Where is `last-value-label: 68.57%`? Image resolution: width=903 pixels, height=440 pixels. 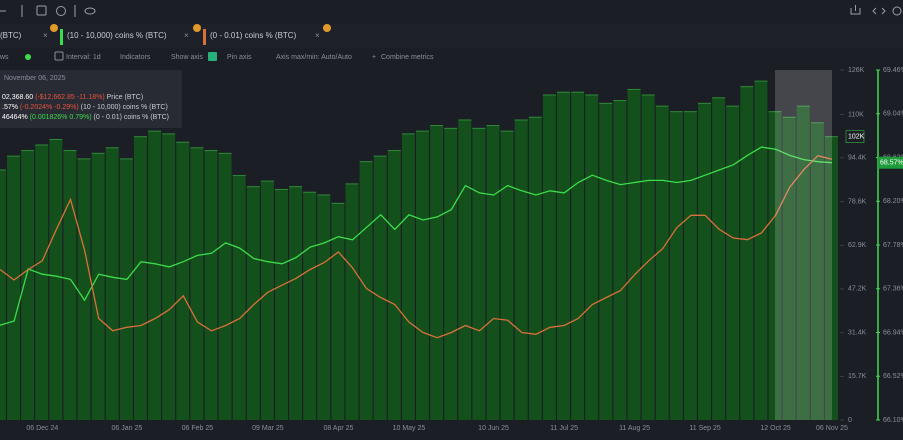
last-value-label: 68.57% is located at coordinates (891, 163).